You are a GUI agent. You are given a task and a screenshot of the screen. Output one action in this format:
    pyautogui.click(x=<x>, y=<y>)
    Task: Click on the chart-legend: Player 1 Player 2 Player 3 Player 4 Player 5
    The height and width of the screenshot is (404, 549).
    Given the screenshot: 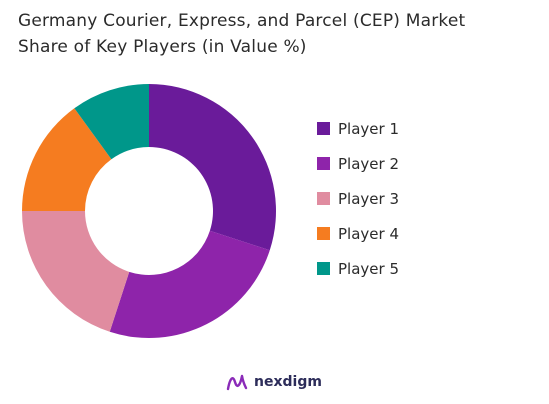 What is the action you would take?
    pyautogui.click(x=358, y=199)
    